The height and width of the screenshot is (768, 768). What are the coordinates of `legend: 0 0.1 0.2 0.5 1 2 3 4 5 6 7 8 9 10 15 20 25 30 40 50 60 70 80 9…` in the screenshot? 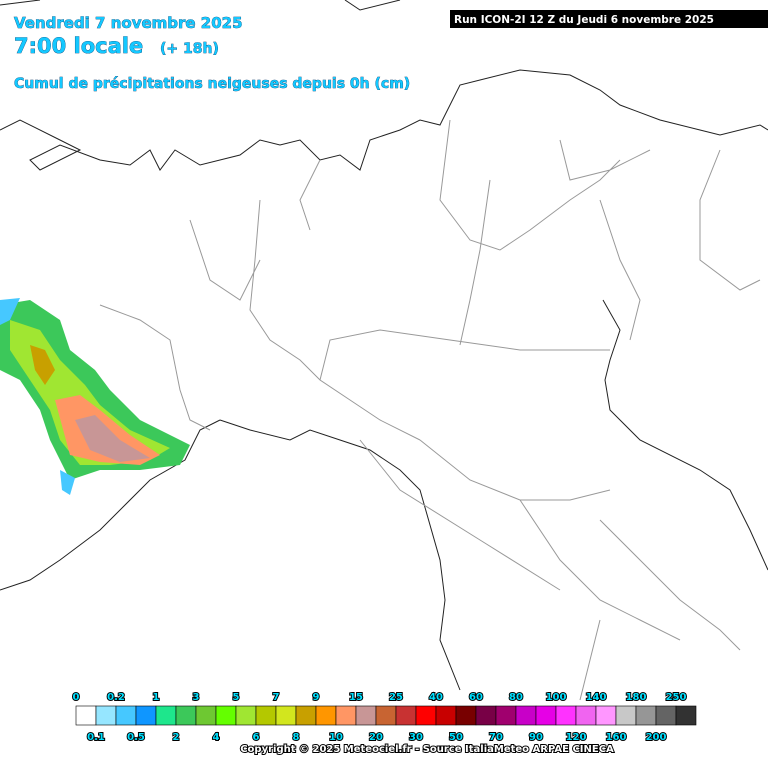 It's located at (384, 717).